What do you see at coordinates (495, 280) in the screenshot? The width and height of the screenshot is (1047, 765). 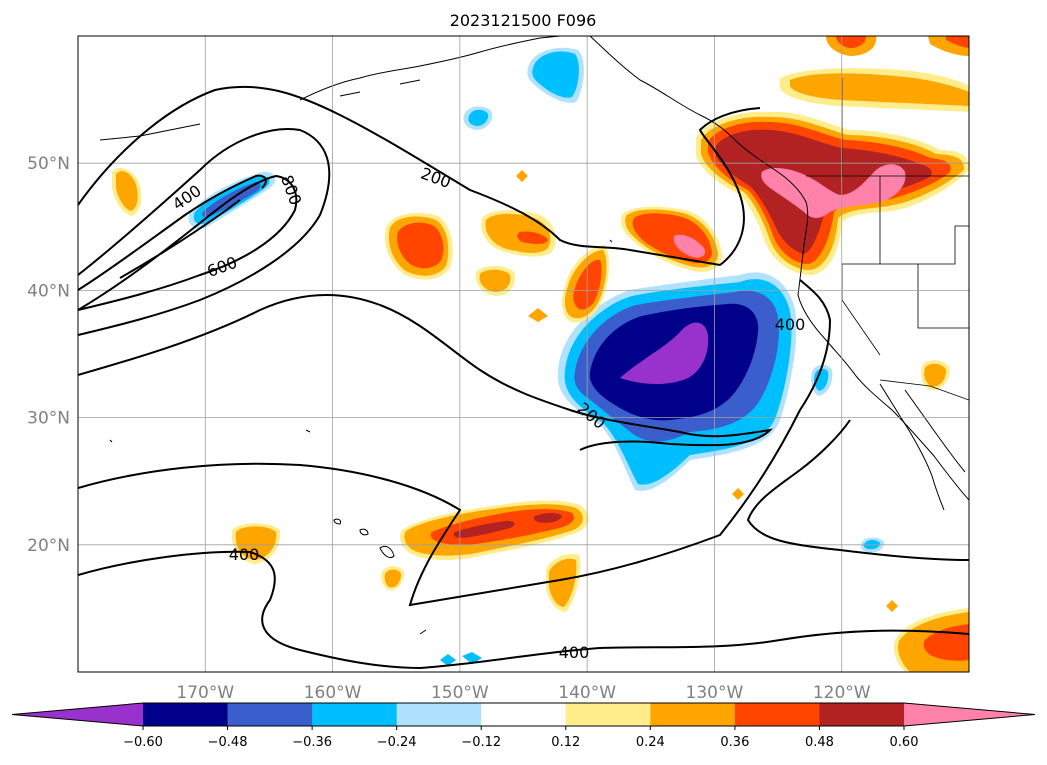 I see `fill-small-pos-a2` at bounding box center [495, 280].